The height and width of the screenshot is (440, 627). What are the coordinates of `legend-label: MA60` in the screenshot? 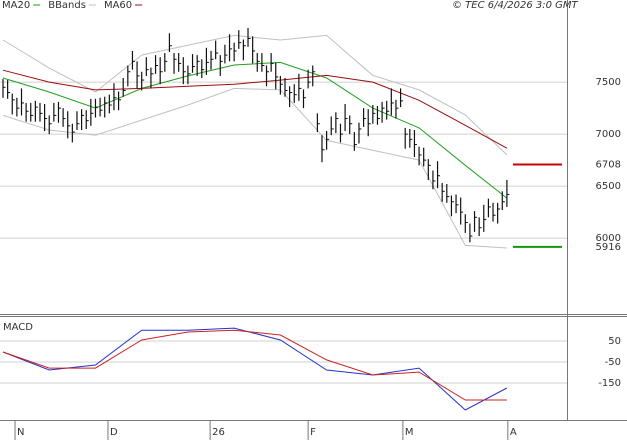 It's located at (118, 5).